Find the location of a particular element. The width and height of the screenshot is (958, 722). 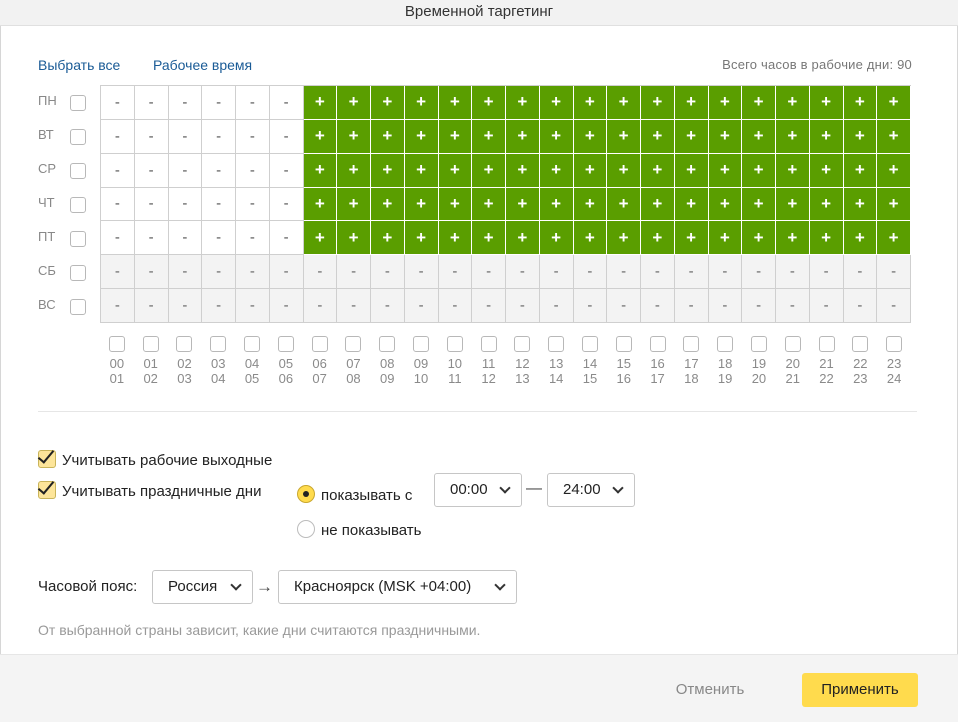

show-from-option: показывать с is located at coordinates (354, 494).